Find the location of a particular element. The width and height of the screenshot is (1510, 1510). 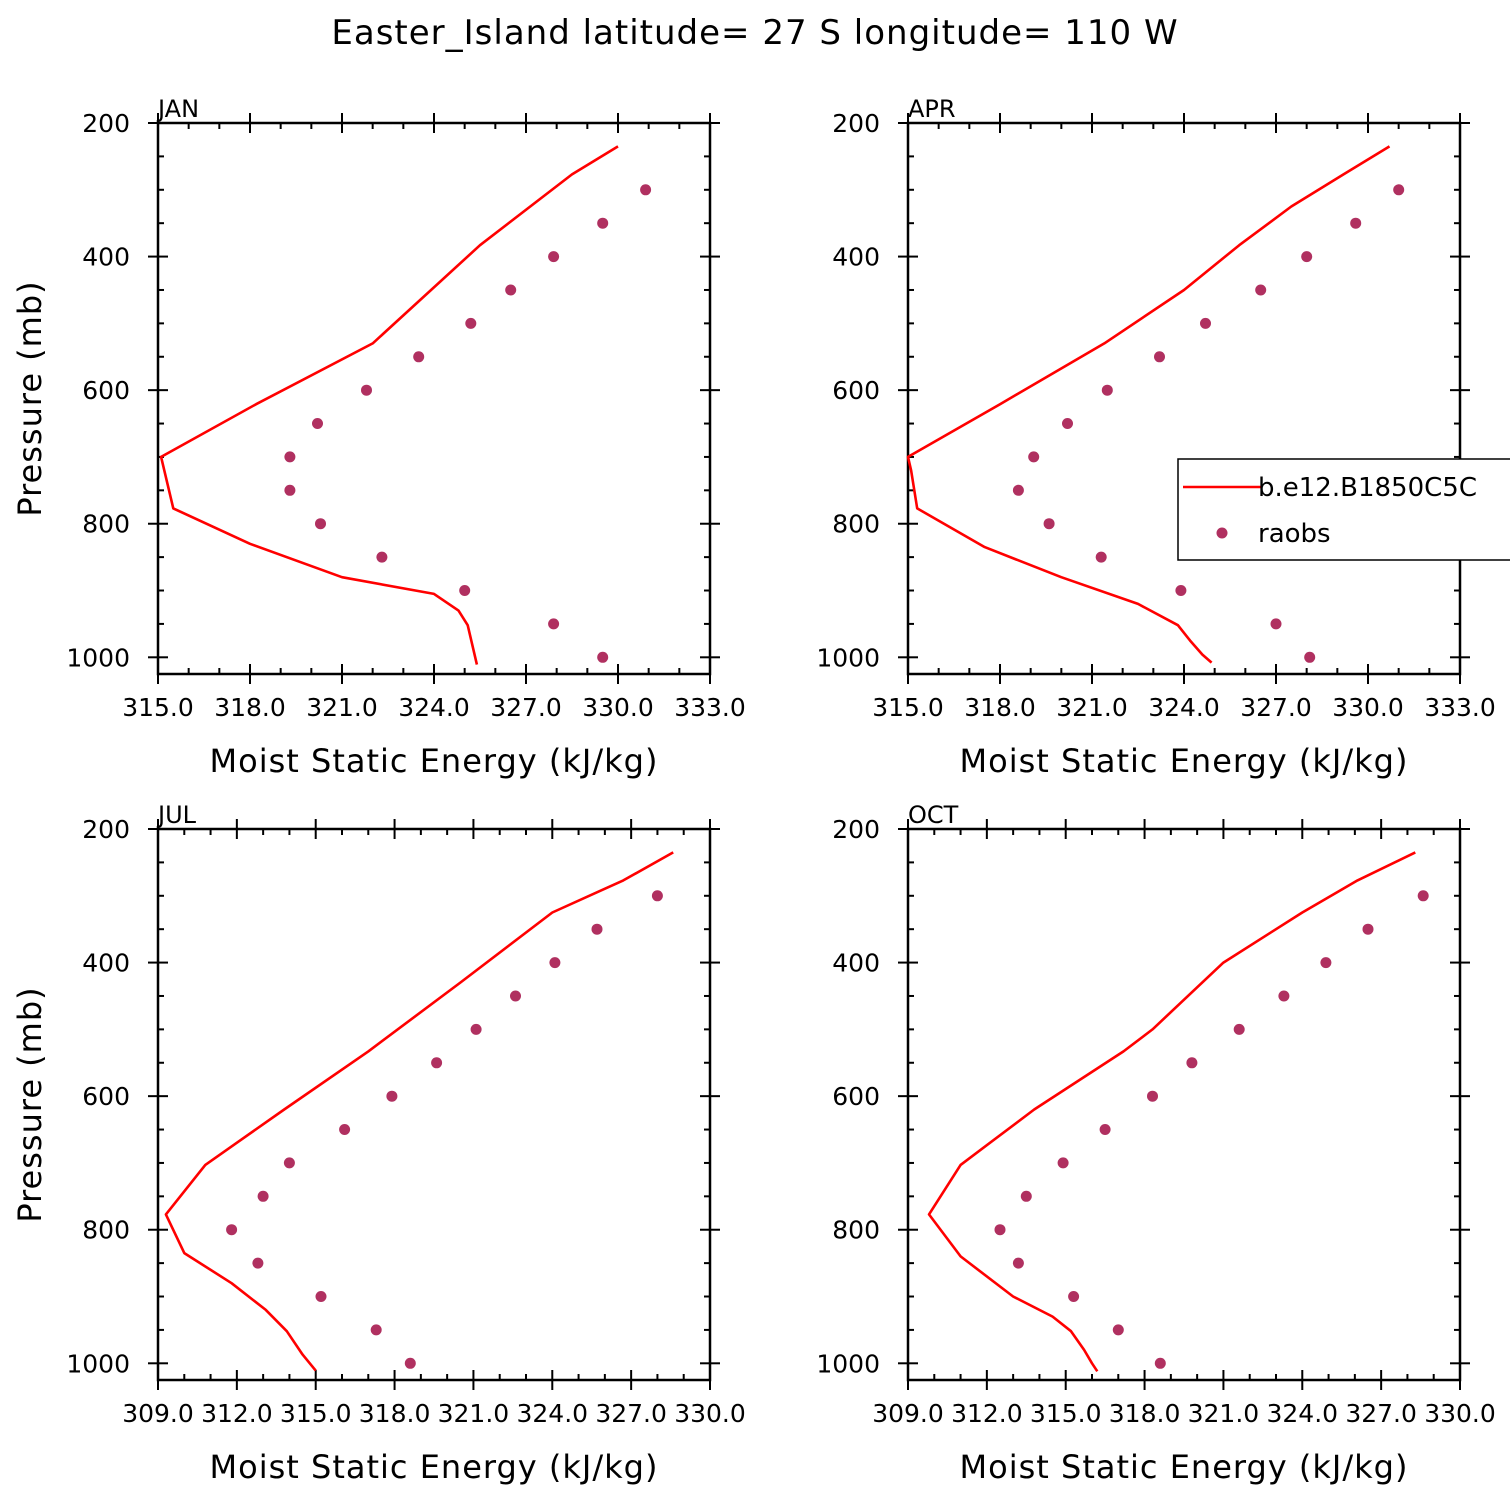

x-tick-label: 333.0 is located at coordinates (1460, 707).